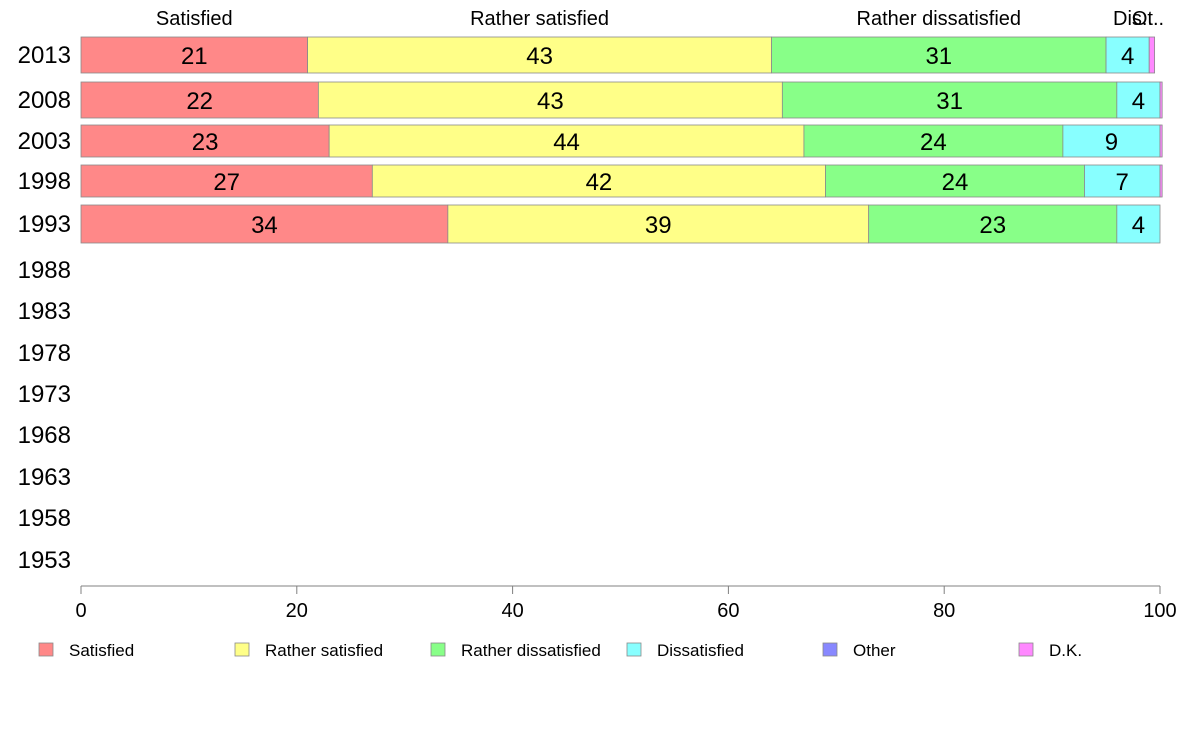 This screenshot has width=1188, height=736. Describe the element at coordinates (1122, 182) in the screenshot. I see `bar-label-1998-dissatisfied: 7` at that location.